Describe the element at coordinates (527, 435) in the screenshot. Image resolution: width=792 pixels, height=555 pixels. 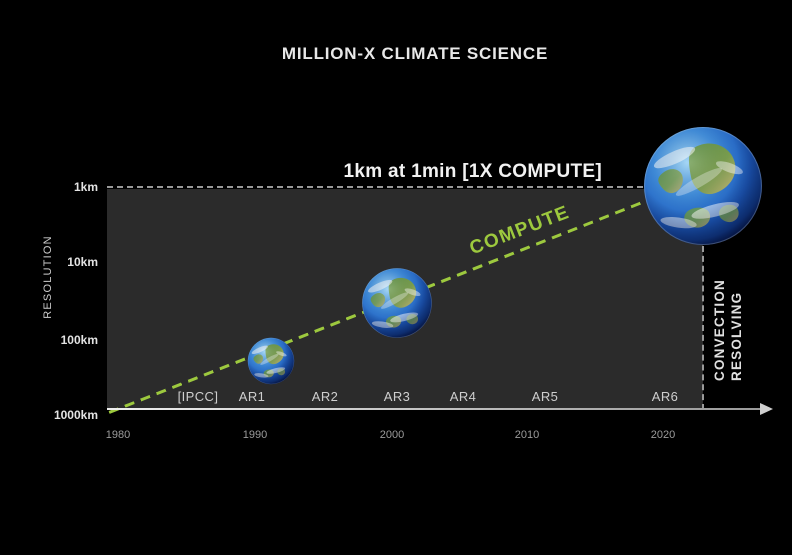
I see `x-tick-2010: 2010` at that location.